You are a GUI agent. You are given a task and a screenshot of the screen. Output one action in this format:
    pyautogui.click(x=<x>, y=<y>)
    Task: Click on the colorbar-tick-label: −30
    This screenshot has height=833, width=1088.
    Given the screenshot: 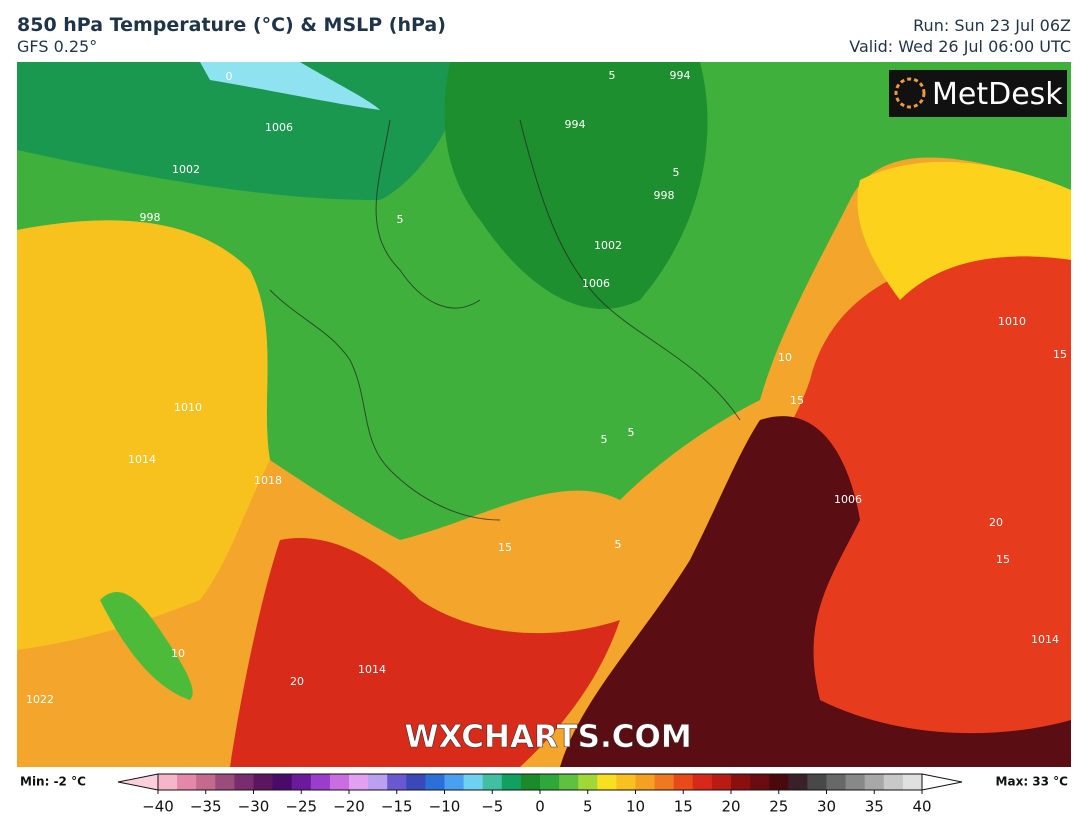 What is the action you would take?
    pyautogui.click(x=254, y=807)
    